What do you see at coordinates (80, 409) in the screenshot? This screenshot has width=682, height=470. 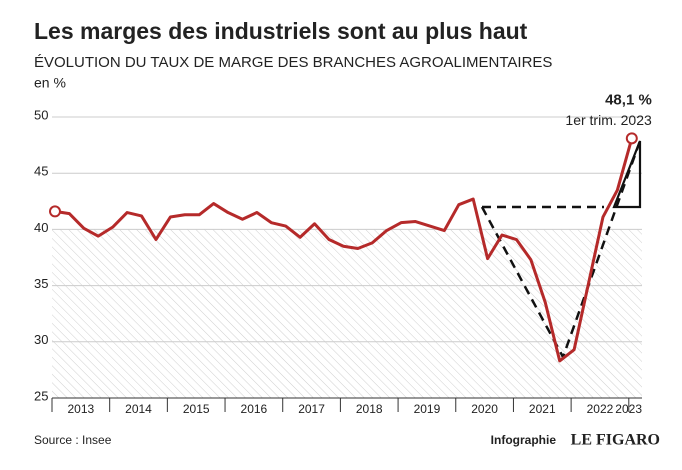 I see `x-tick-label: 2013` at bounding box center [80, 409].